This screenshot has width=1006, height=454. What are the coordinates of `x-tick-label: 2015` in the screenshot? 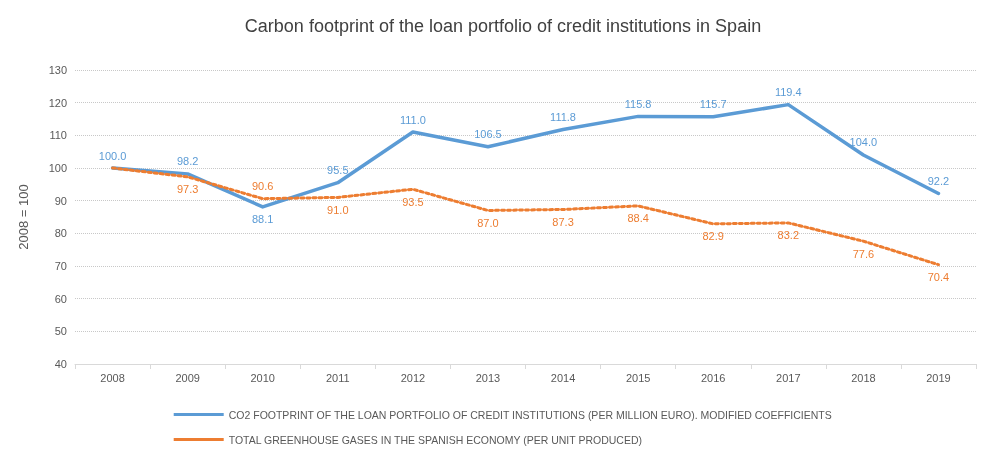 It's located at (638, 377).